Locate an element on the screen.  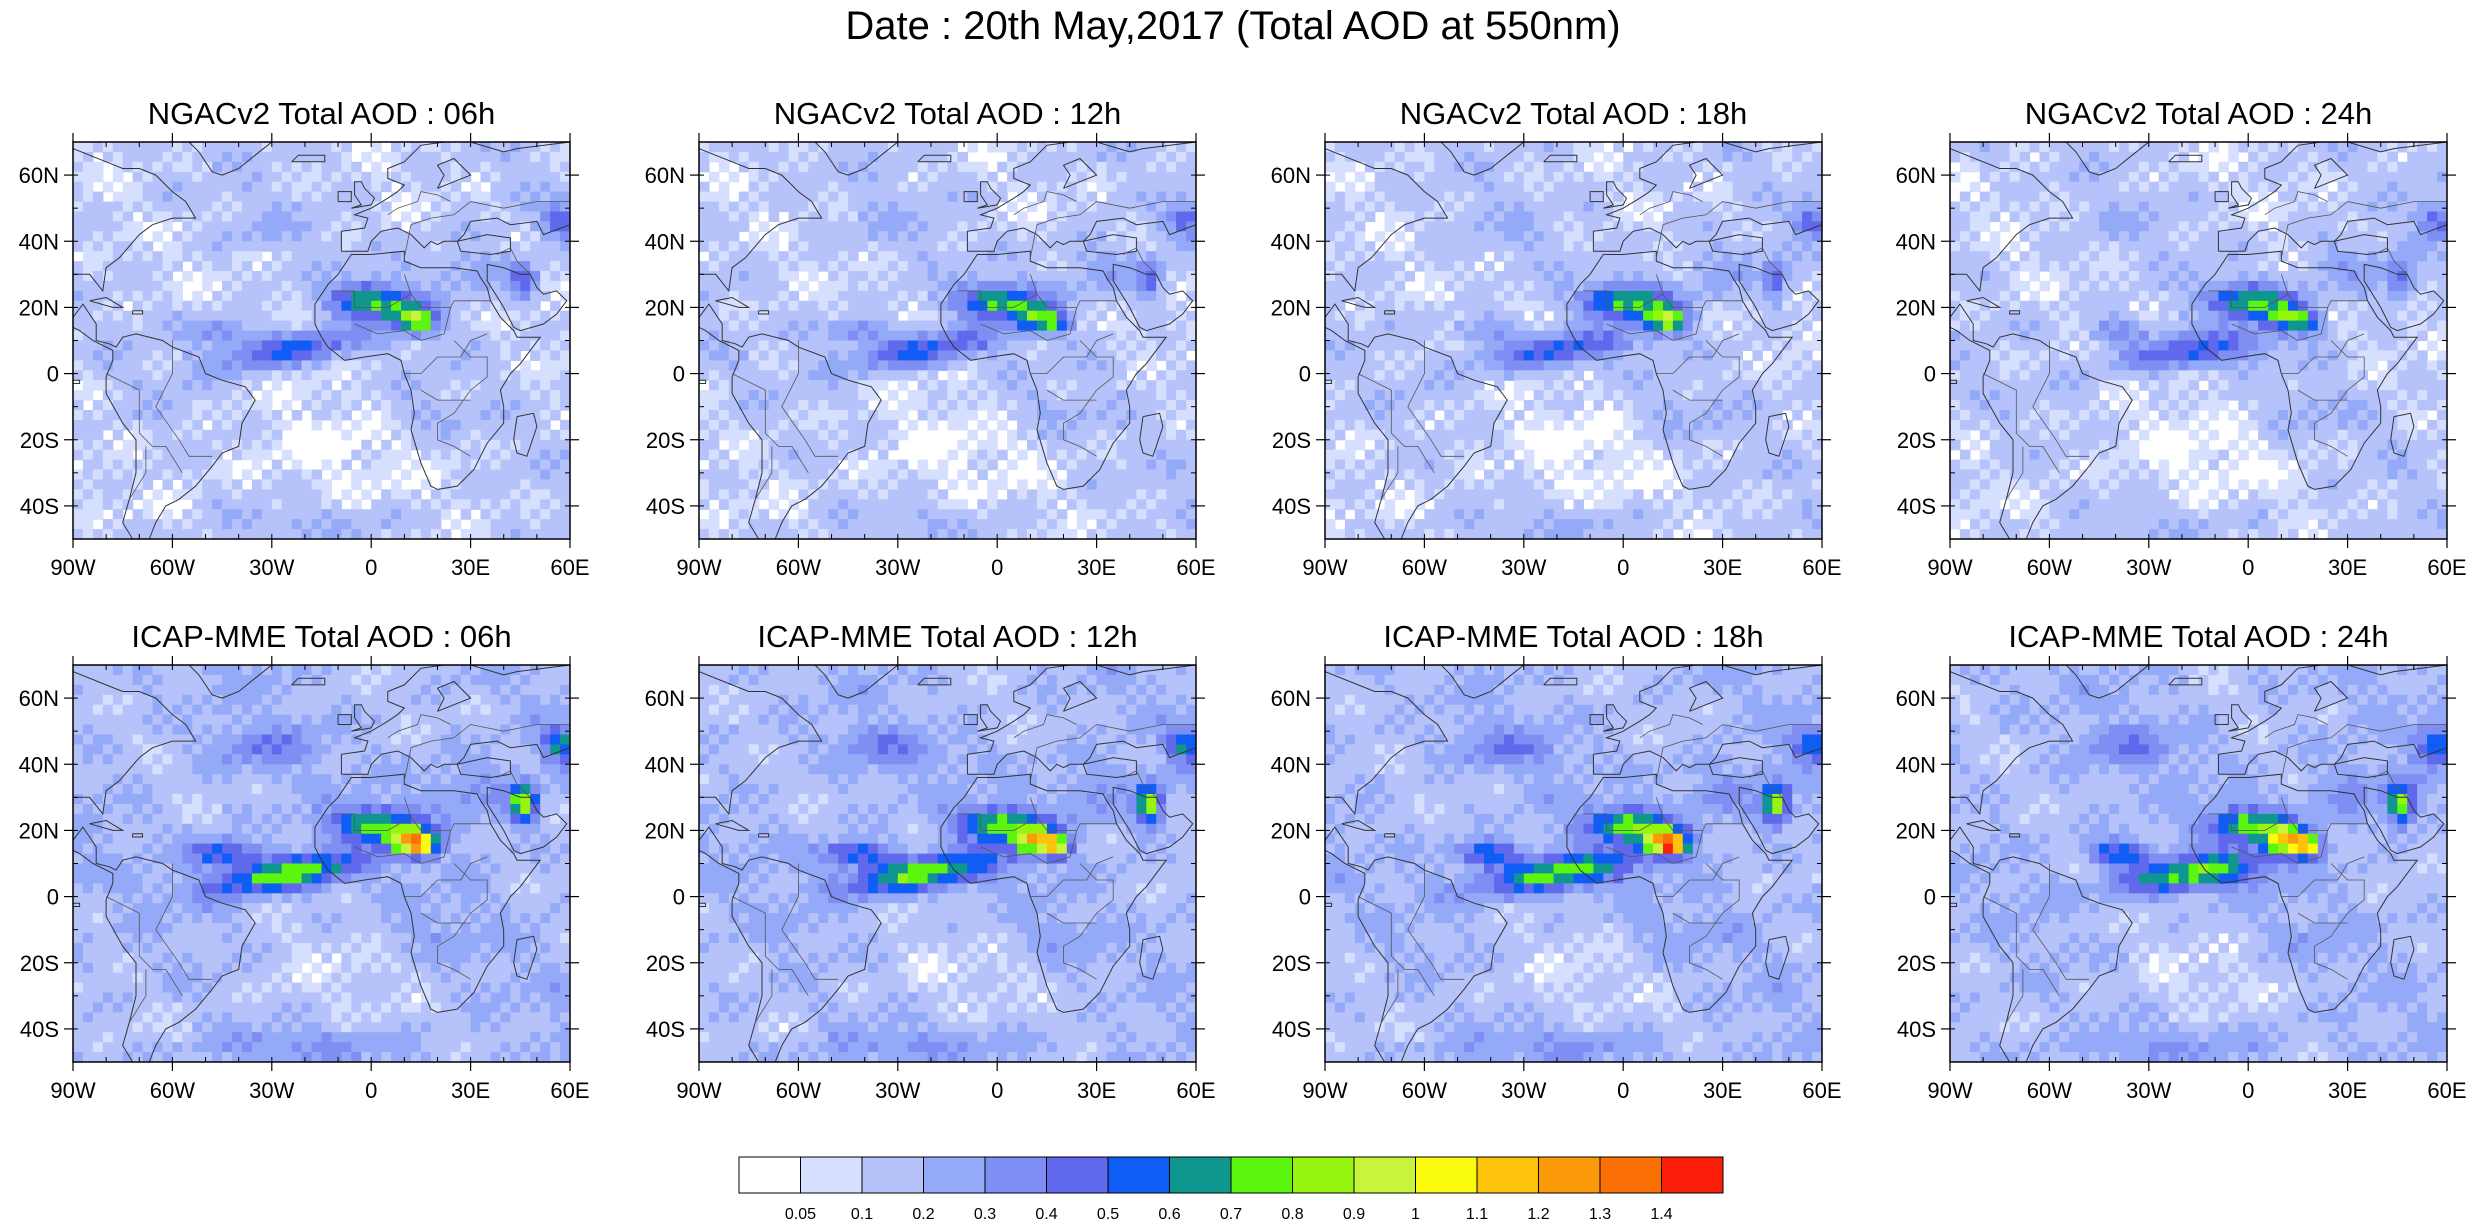
colorbar-label: 0.3 is located at coordinates (985, 1214).